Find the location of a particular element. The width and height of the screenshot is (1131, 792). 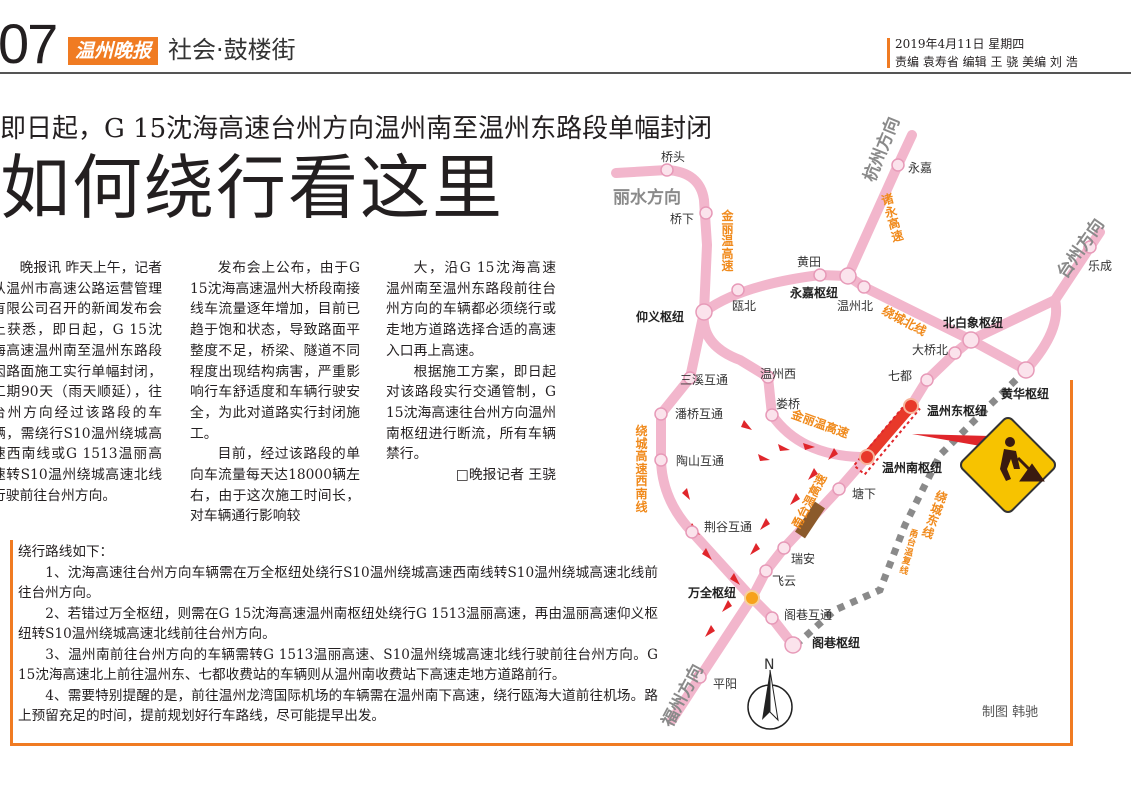

junction-yongjia: 永嘉枢纽 is located at coordinates (814, 293).